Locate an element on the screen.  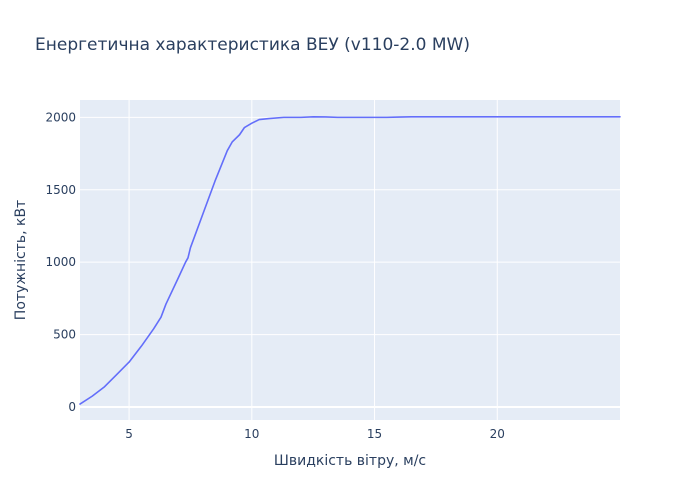
y-tick-labels: 0 500 1000 1500 2000 is located at coordinates (60, 262).